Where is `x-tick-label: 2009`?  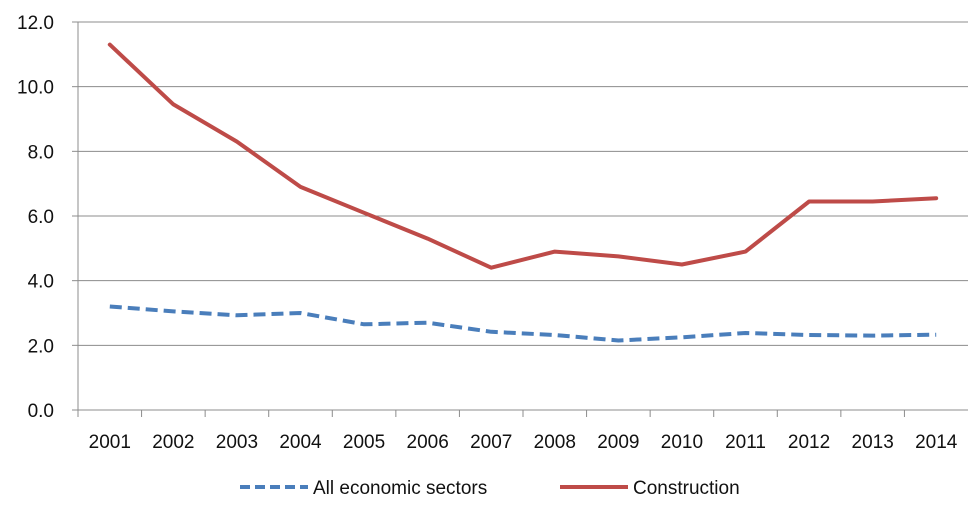 x-tick-label: 2009 is located at coordinates (618, 442).